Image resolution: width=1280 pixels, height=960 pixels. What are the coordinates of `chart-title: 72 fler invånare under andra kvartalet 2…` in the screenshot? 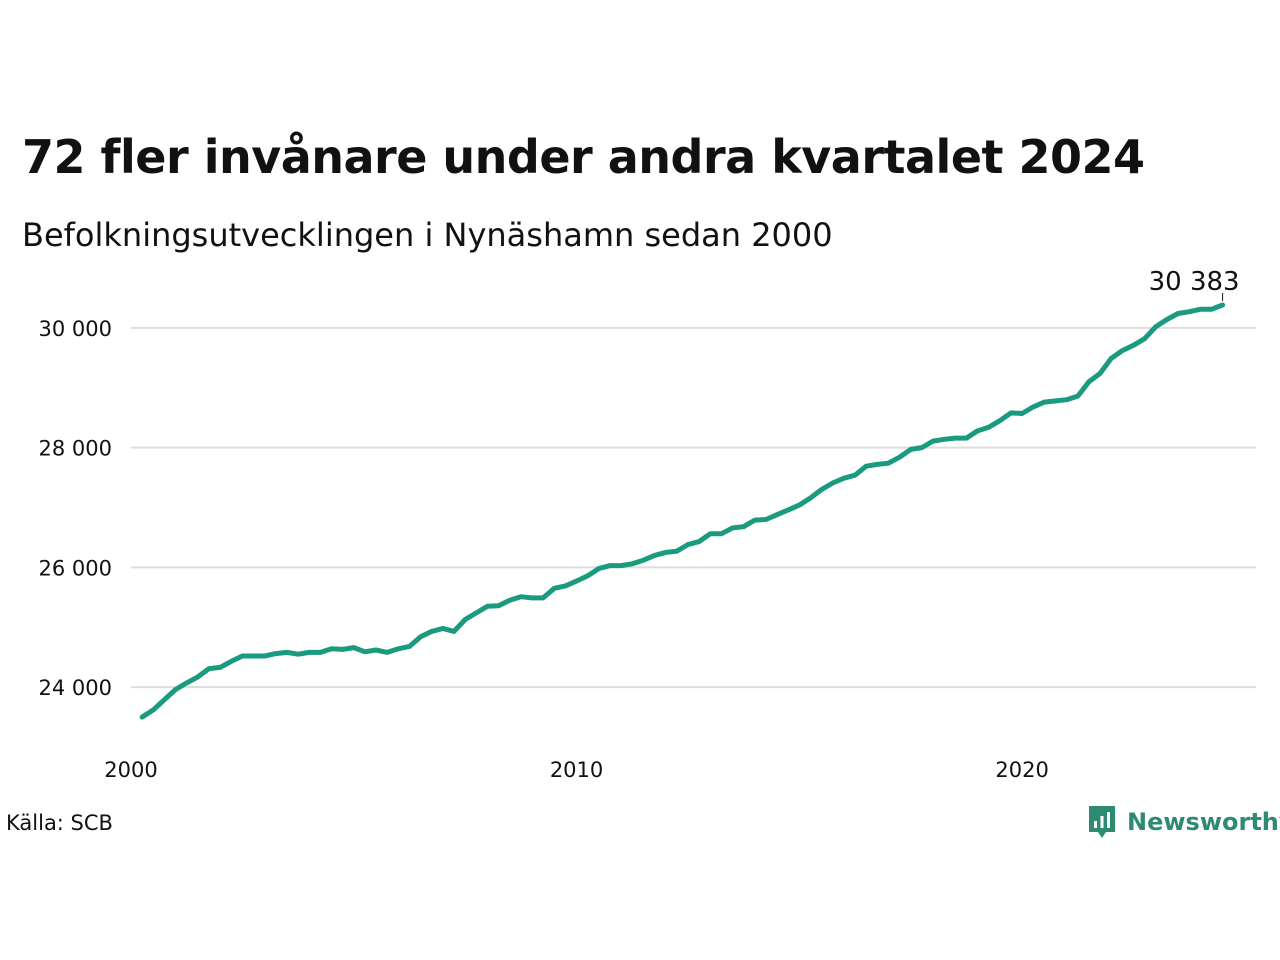 It's located at (583, 157).